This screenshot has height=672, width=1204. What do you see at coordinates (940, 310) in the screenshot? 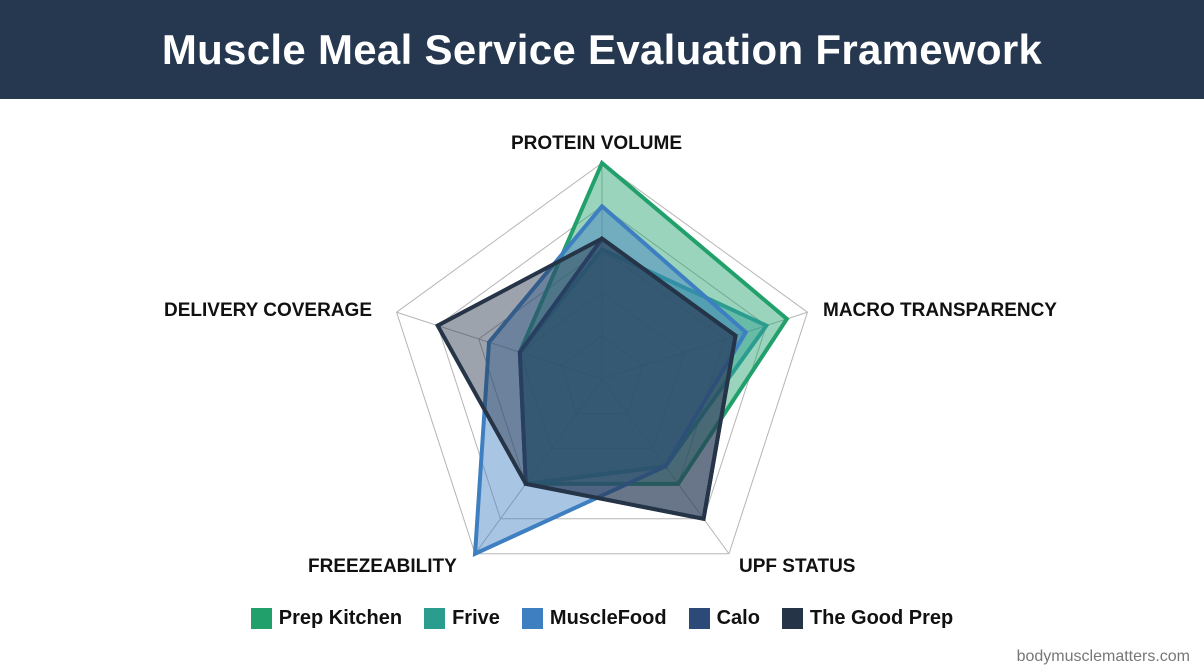
I see `axis-label-macro-transparency: MACRO TRANSPARENCY` at bounding box center [940, 310].